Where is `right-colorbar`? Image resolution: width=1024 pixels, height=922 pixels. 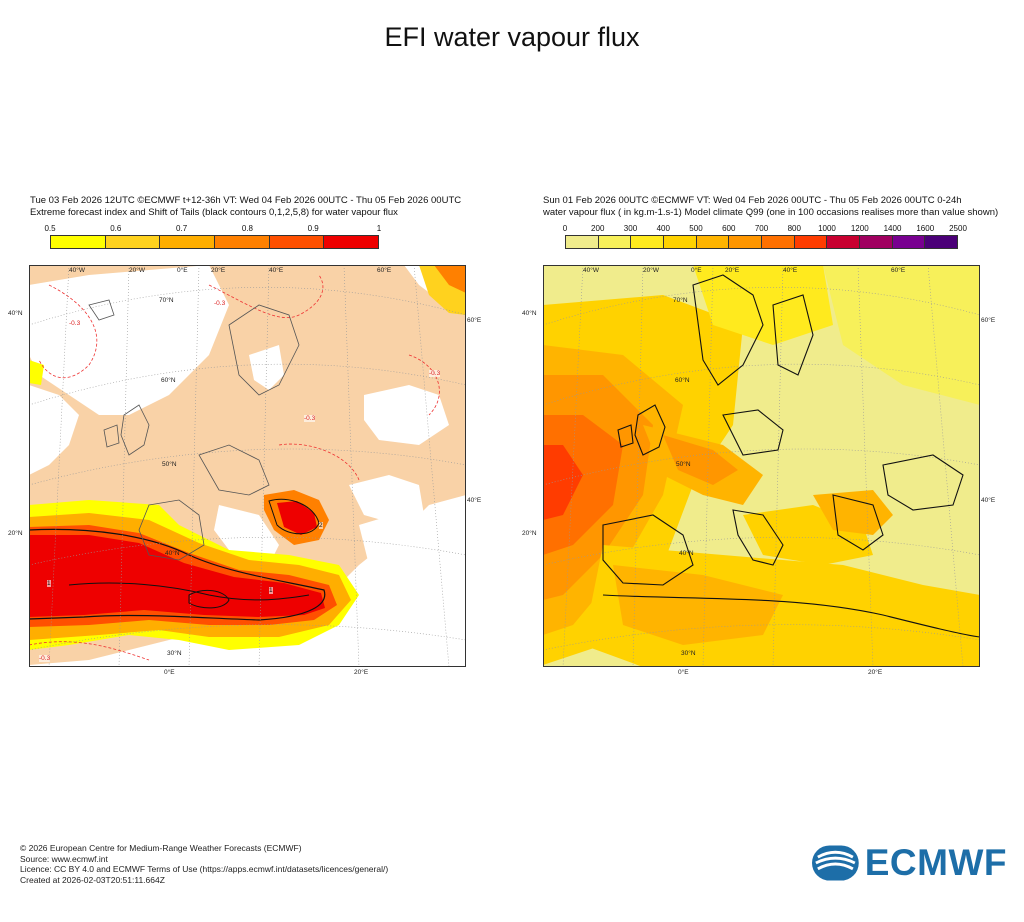 right-colorbar is located at coordinates (761, 242).